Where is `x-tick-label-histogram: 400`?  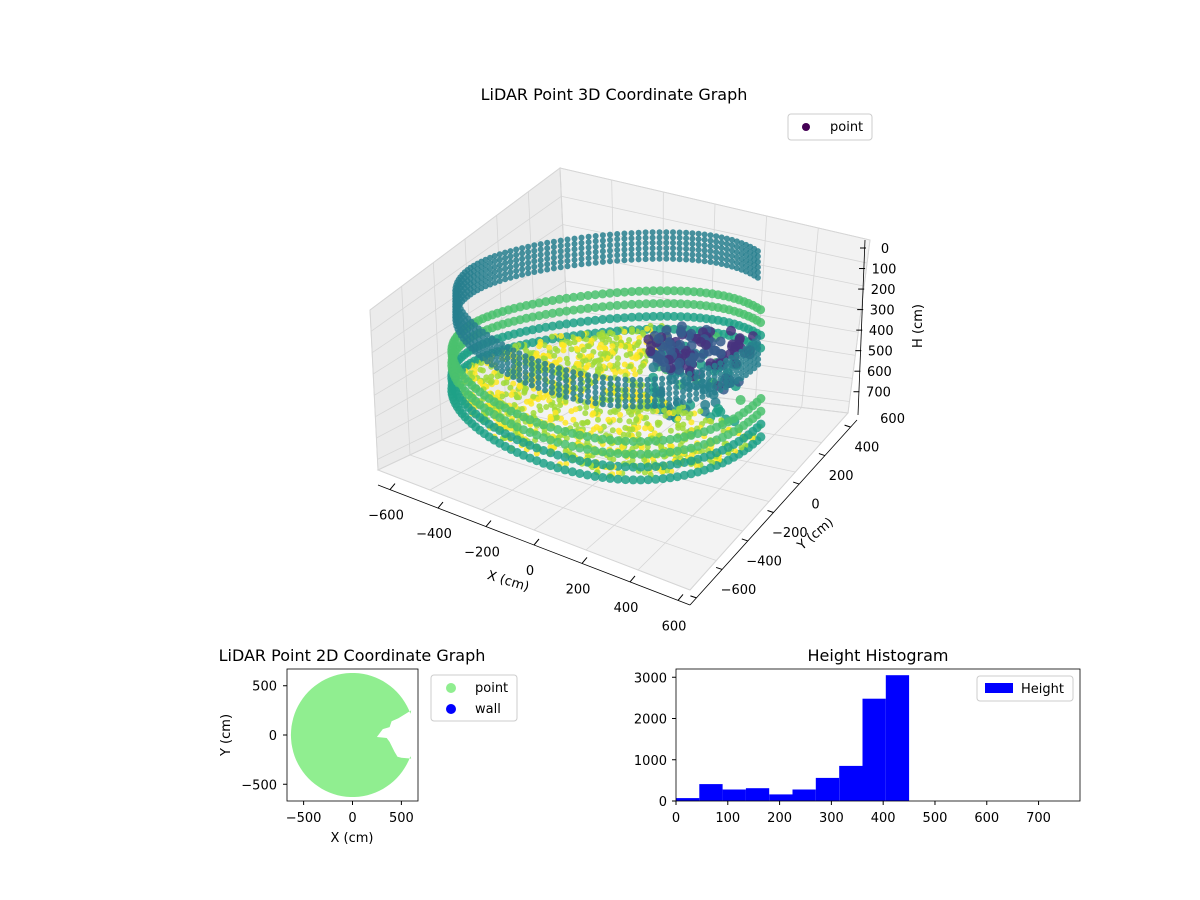 x-tick-label-histogram: 400 is located at coordinates (883, 818).